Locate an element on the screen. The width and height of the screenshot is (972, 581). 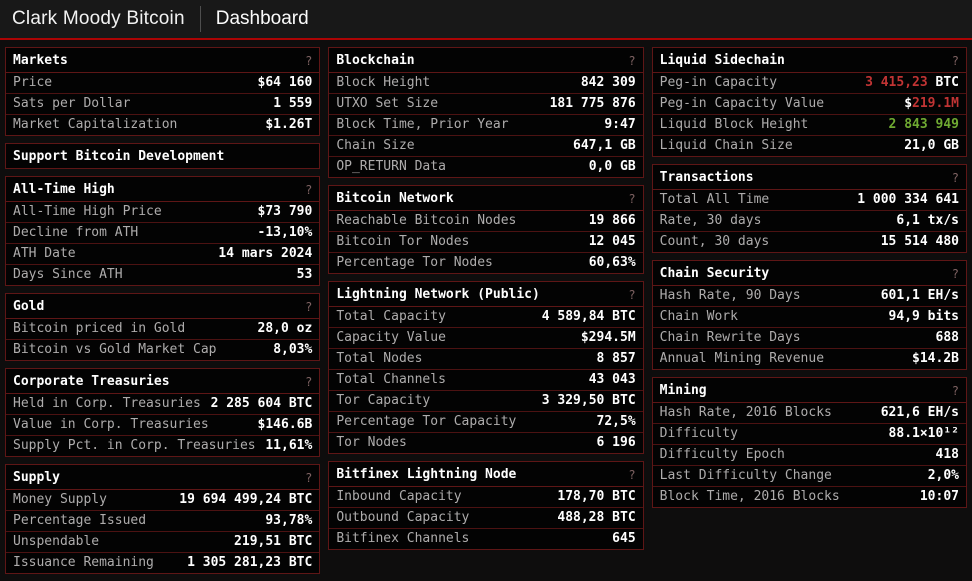
panel-title: Lightning Network (Public) is located at coordinates (438, 294).